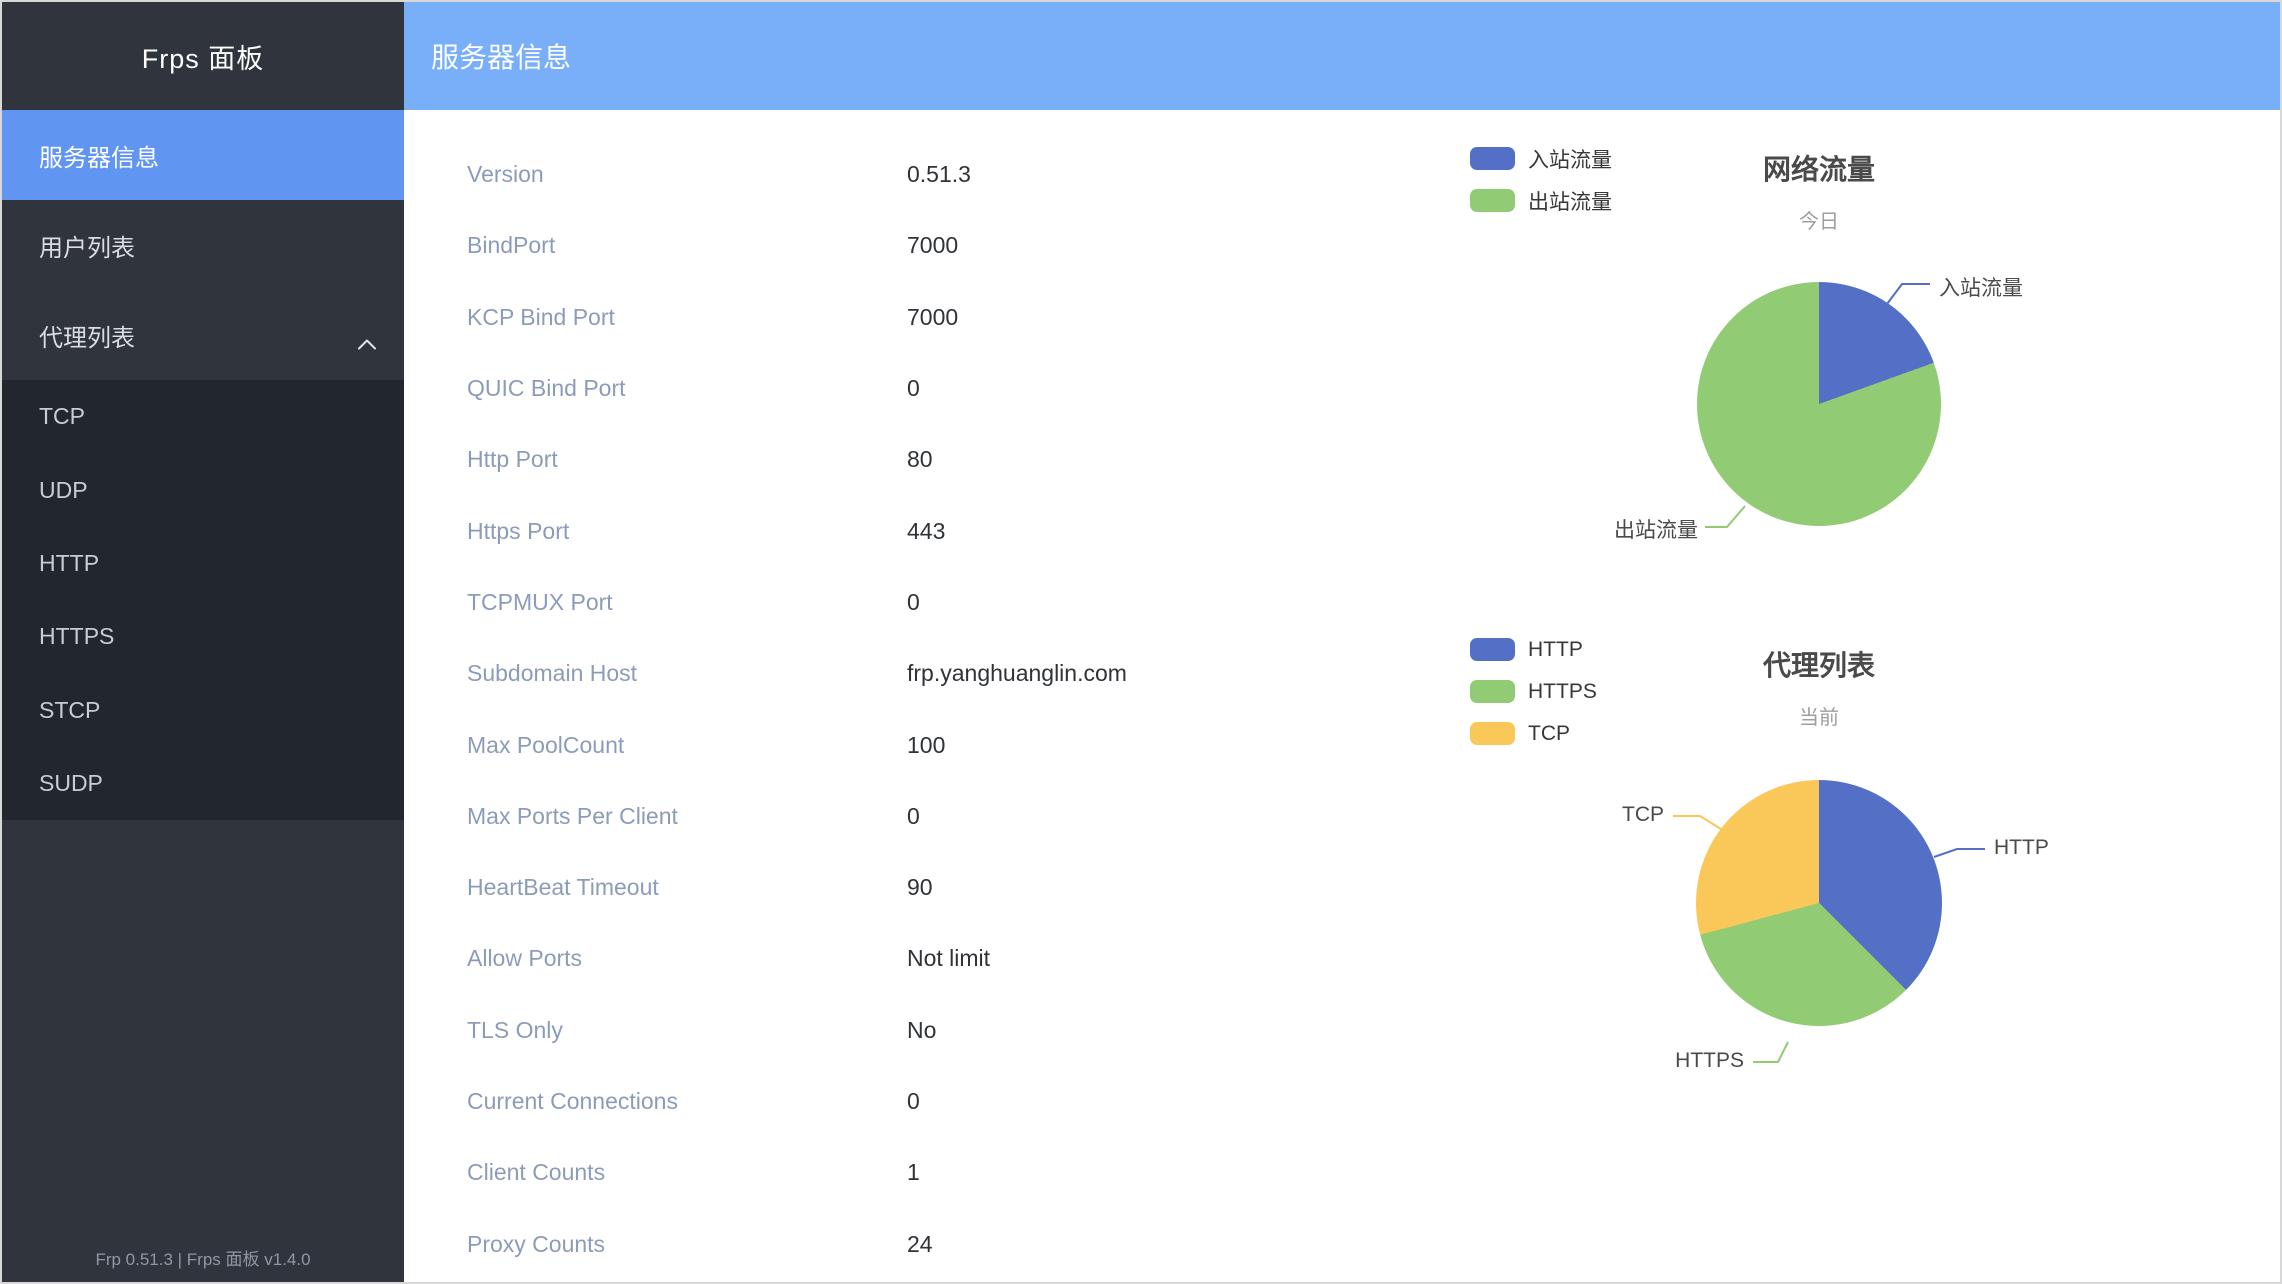 The height and width of the screenshot is (1284, 2282). I want to click on pie-label-http: HTTP, so click(2021, 847).